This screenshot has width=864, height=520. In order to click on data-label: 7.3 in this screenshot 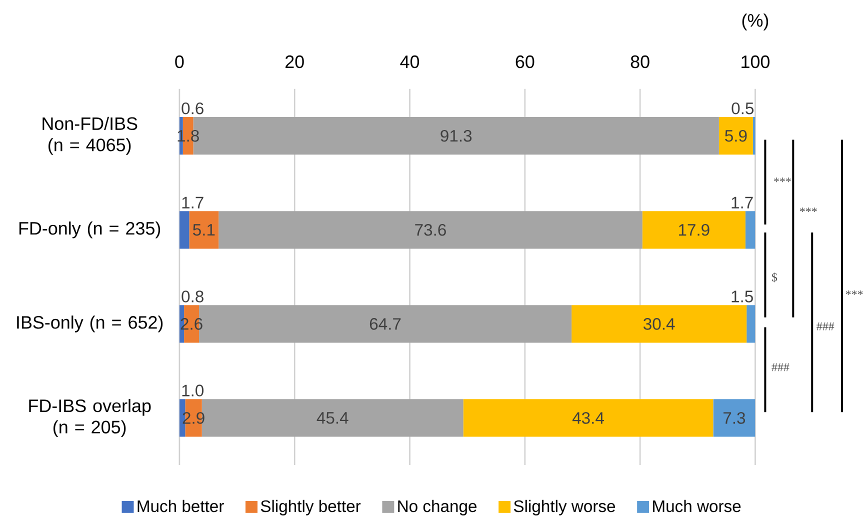, I will do `click(735, 418)`.